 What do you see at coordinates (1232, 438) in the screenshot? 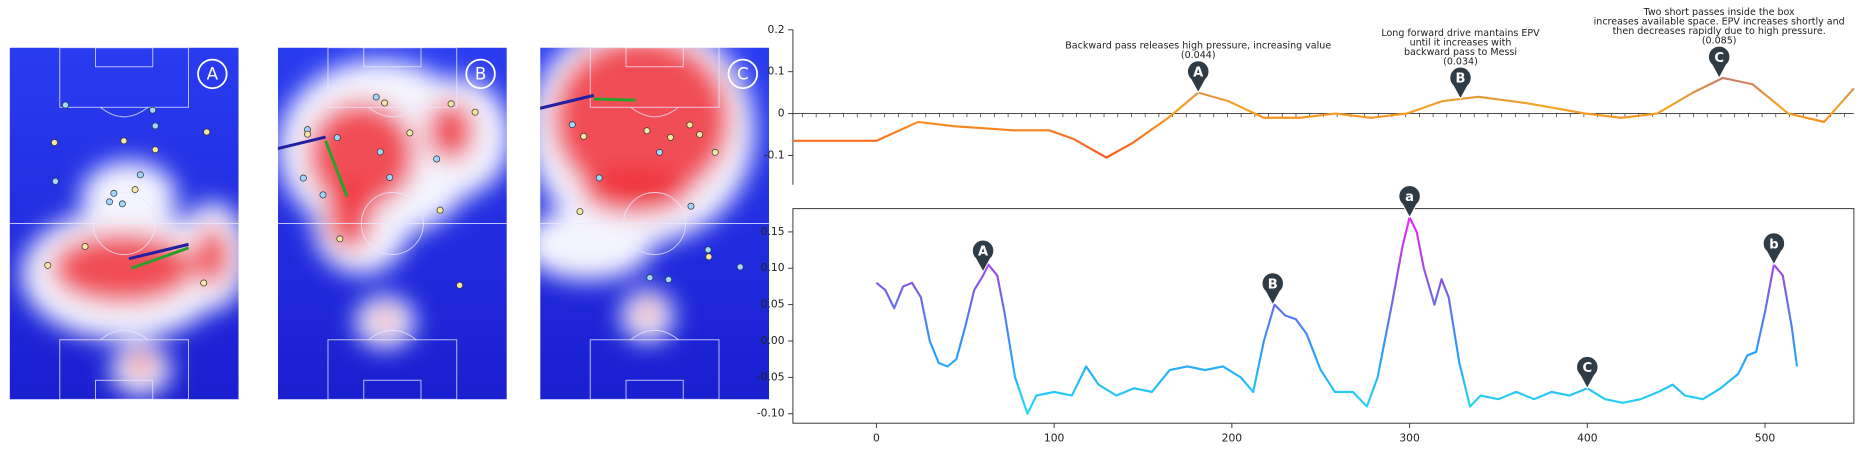
I see `x-tick-label: 200` at bounding box center [1232, 438].